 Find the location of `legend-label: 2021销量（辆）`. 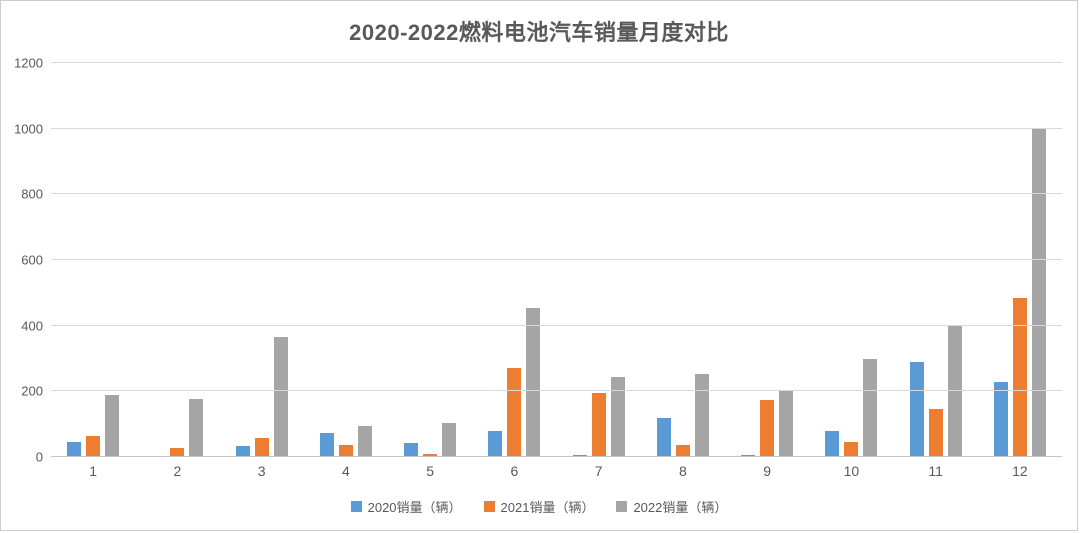

legend-label: 2021销量（辆） is located at coordinates (547, 507).